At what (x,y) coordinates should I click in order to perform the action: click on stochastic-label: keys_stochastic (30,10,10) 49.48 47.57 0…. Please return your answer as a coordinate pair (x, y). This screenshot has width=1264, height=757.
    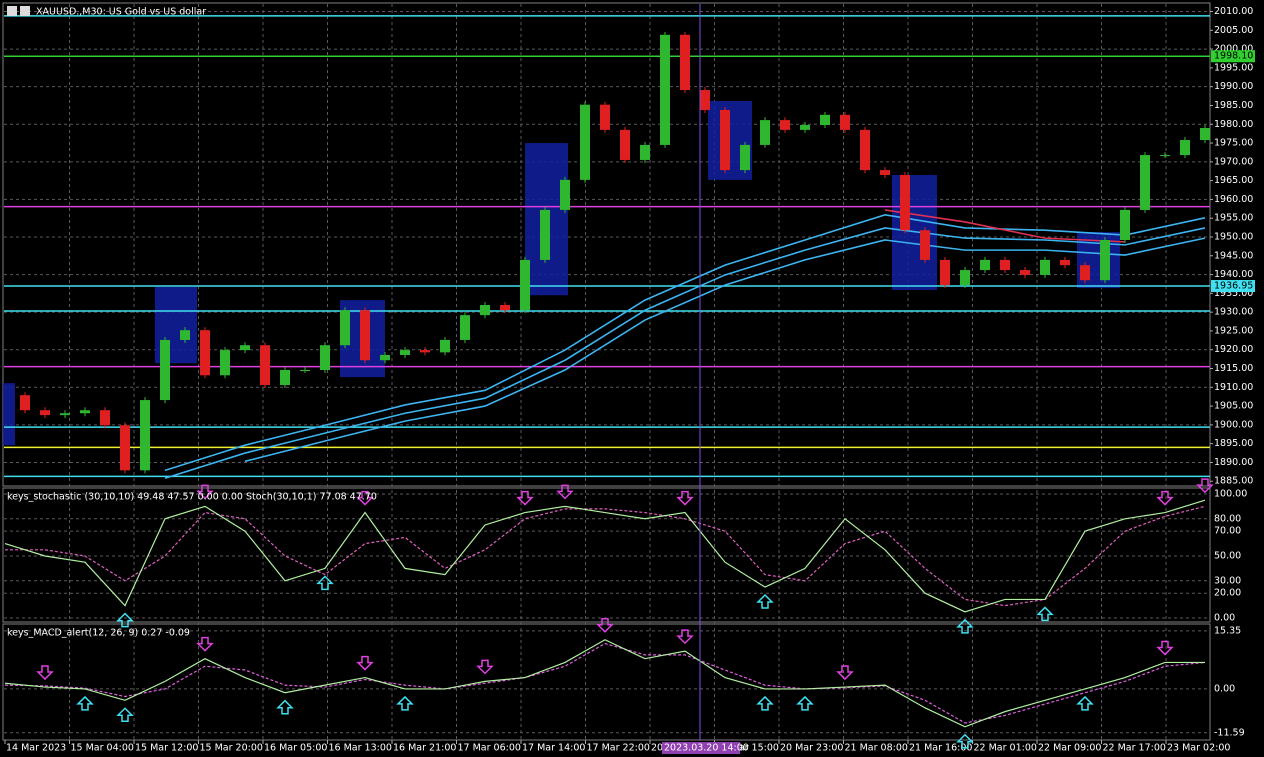
    Looking at the image, I should click on (192, 497).